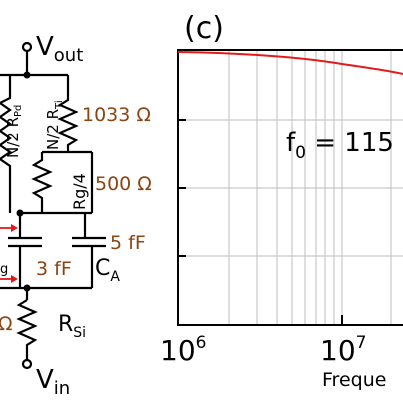 Image resolution: width=403 pixels, height=403 pixels. Describe the element at coordinates (128, 243) in the screenshot. I see `ca-value: 5 fF` at that location.